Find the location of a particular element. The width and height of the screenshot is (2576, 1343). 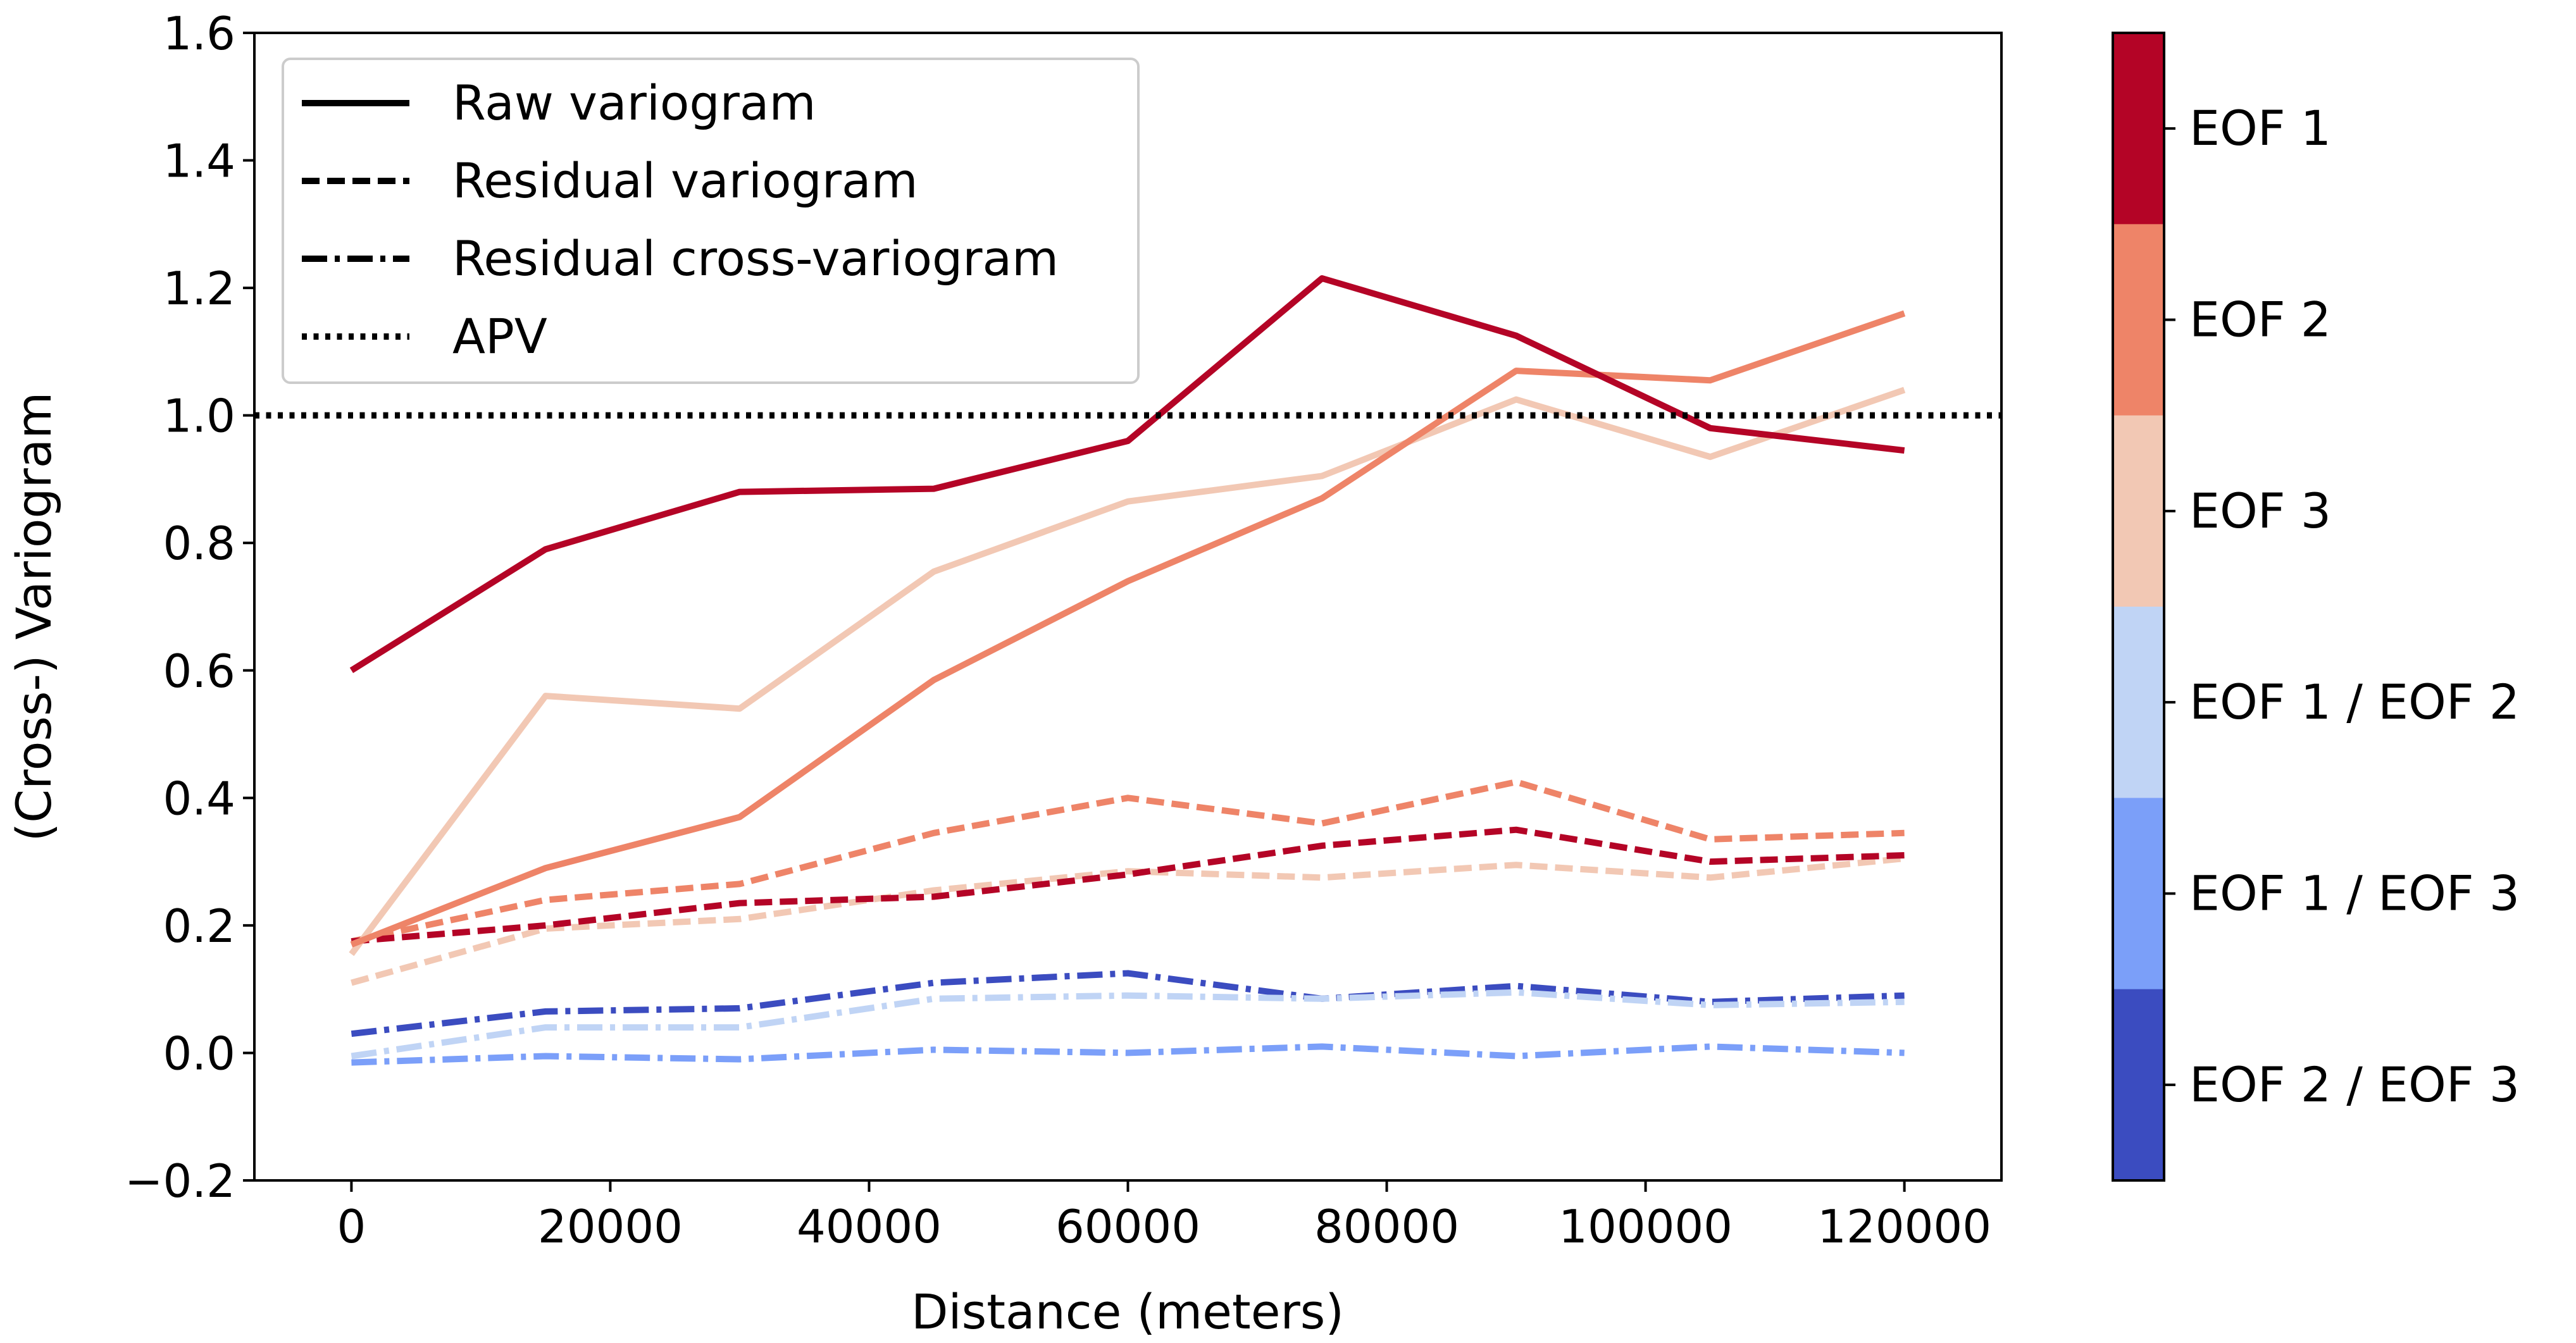

colorbar-label: EOF 1 is located at coordinates (2260, 128).